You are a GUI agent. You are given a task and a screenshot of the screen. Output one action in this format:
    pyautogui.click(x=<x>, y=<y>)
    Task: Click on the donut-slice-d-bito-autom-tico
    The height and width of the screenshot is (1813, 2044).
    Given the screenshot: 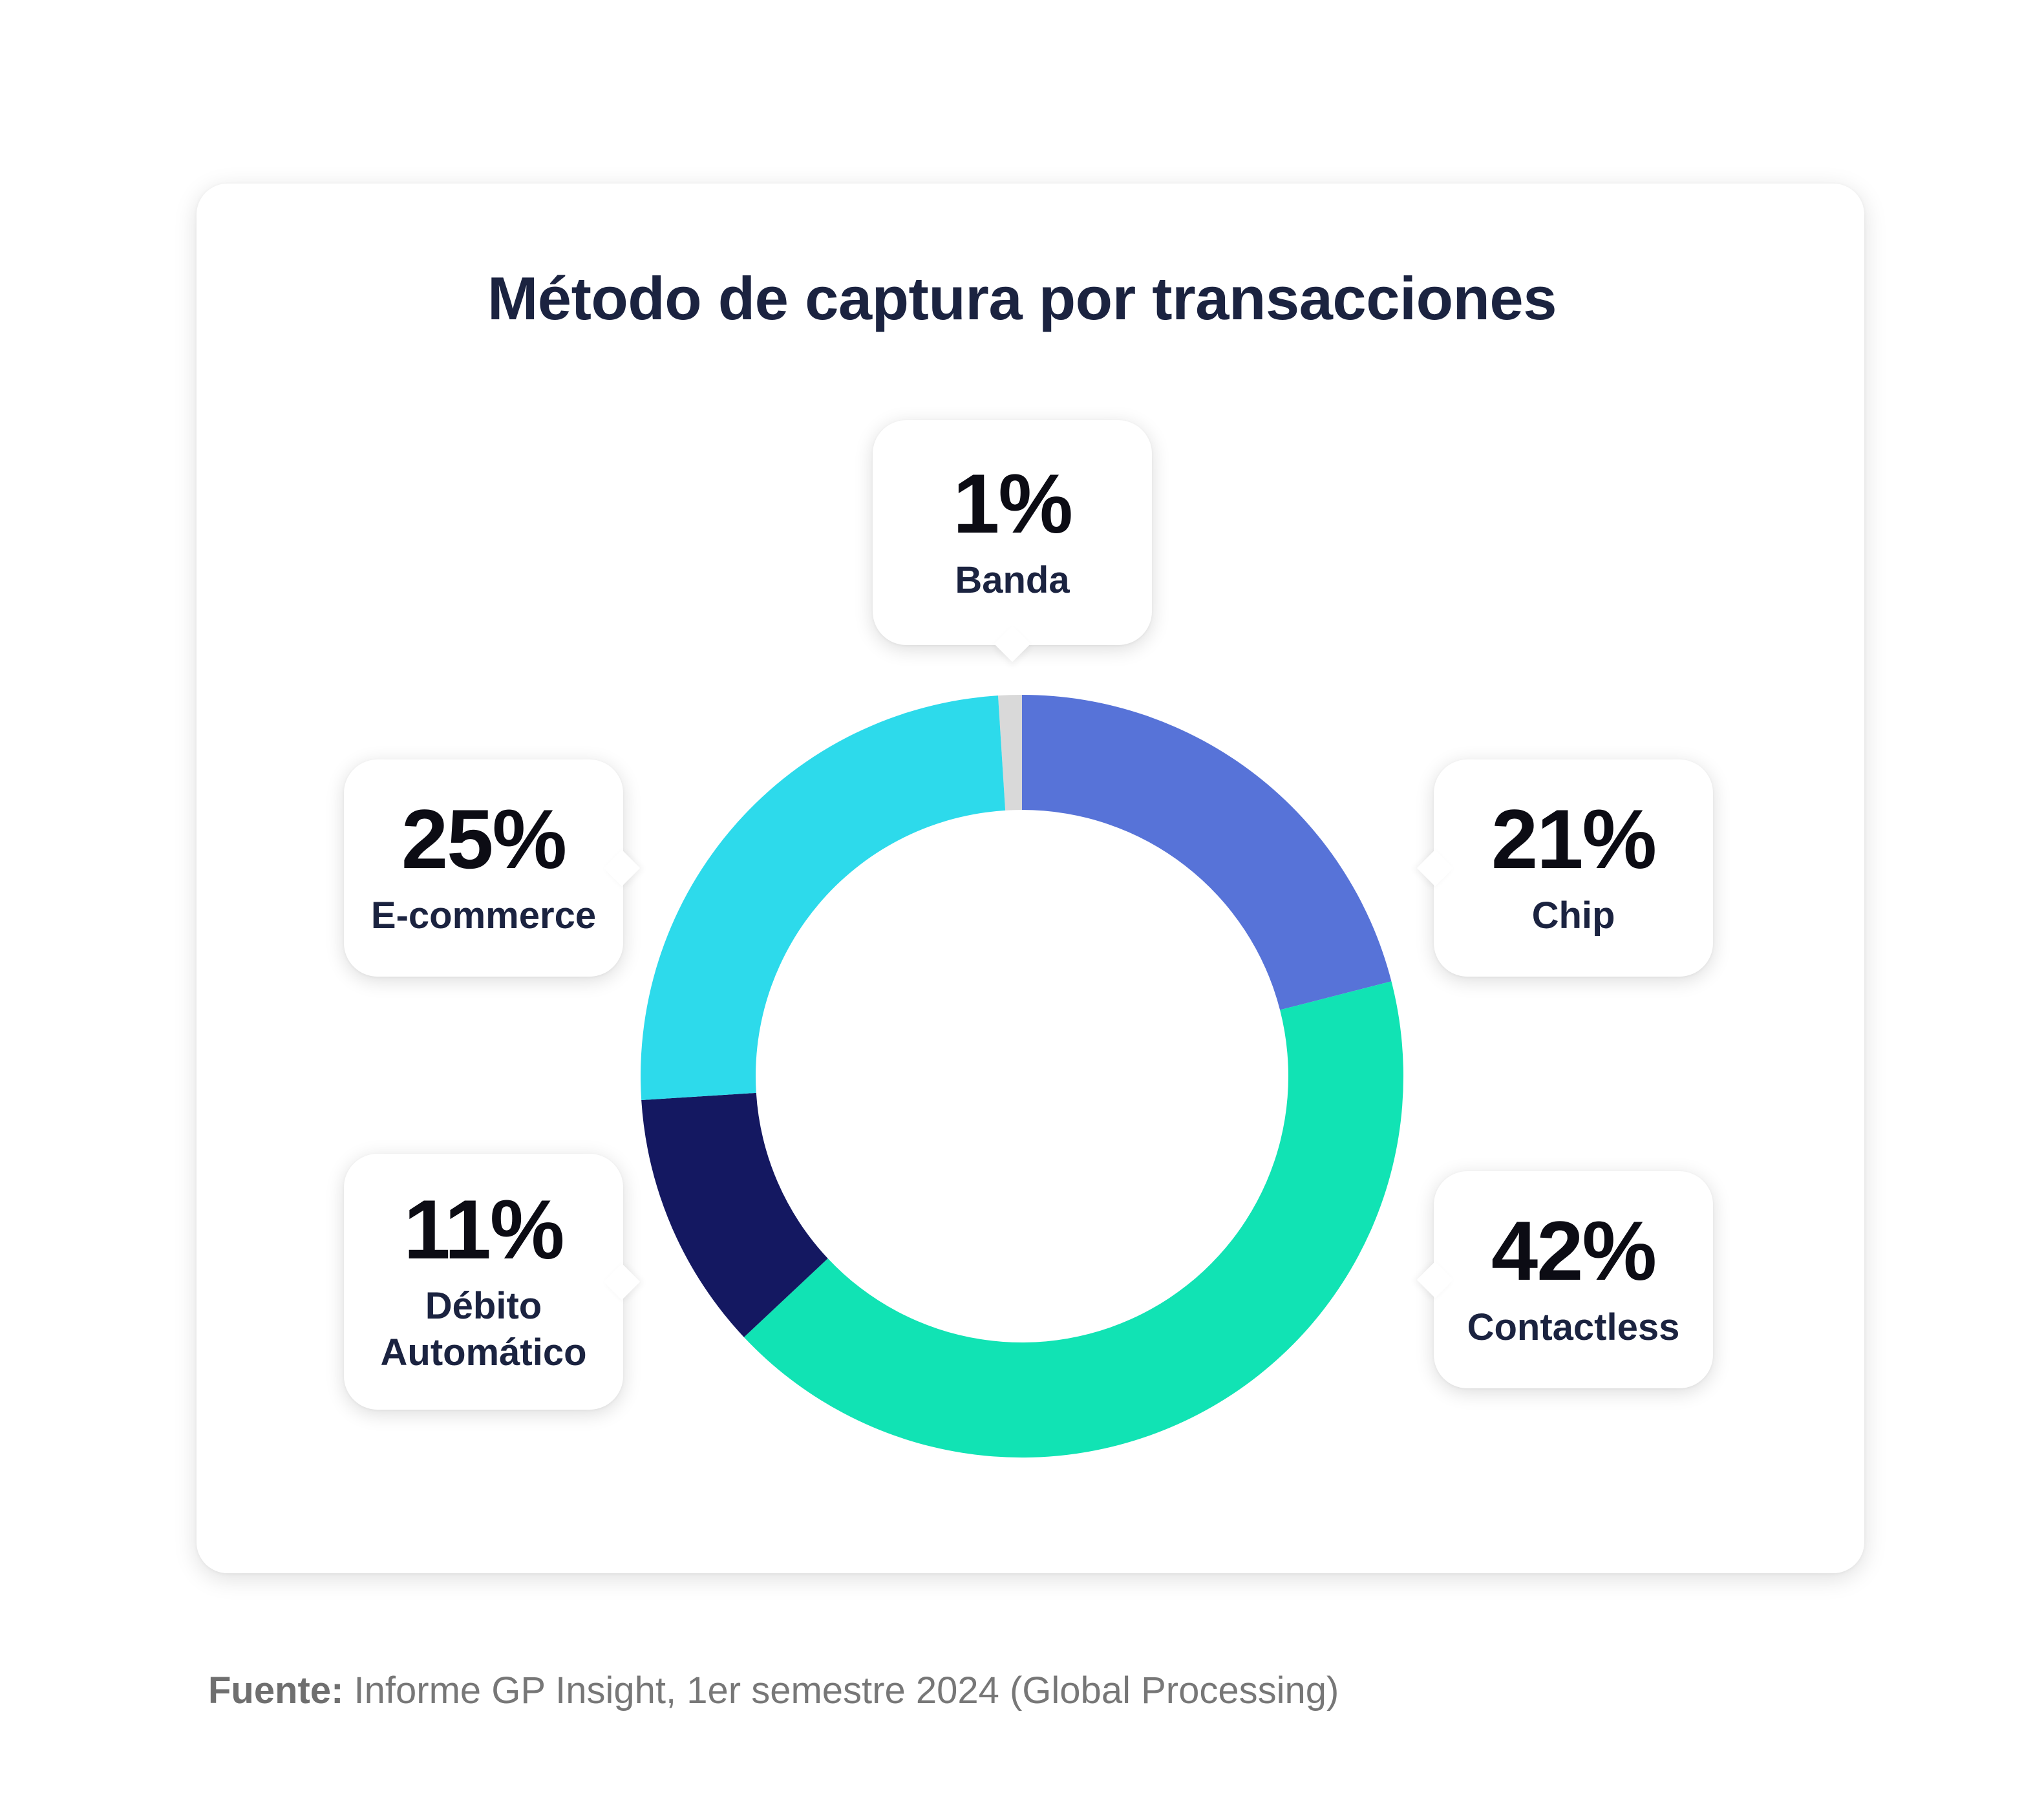 What is the action you would take?
    pyautogui.click(x=735, y=1214)
    